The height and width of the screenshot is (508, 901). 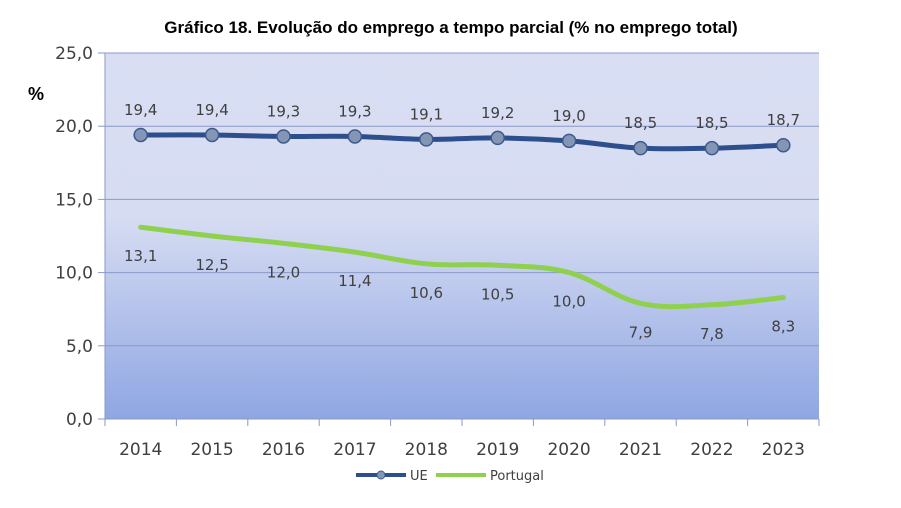 What do you see at coordinates (568, 302) in the screenshot?
I see `data-label: 10,0` at bounding box center [568, 302].